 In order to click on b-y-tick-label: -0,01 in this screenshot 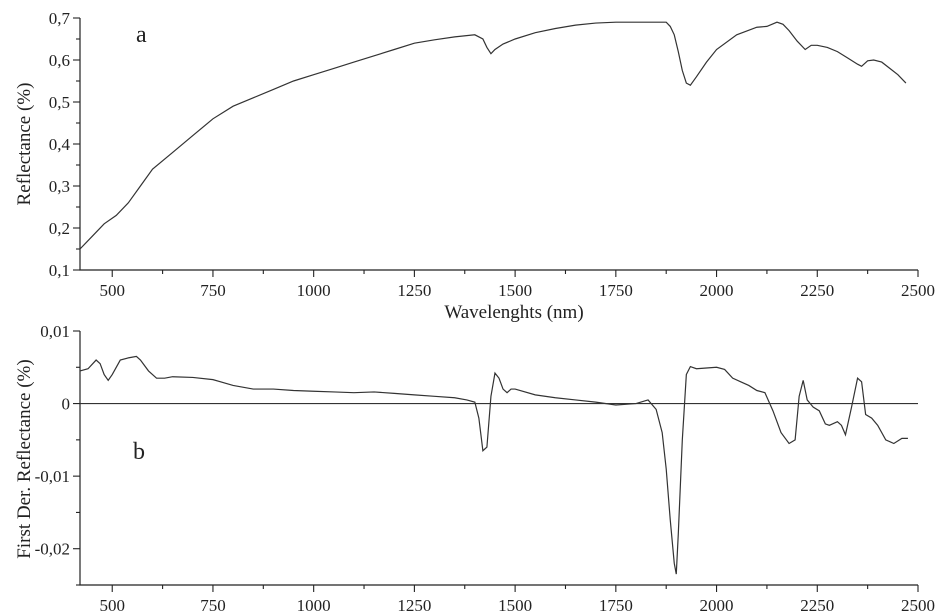, I will do `click(52, 476)`.